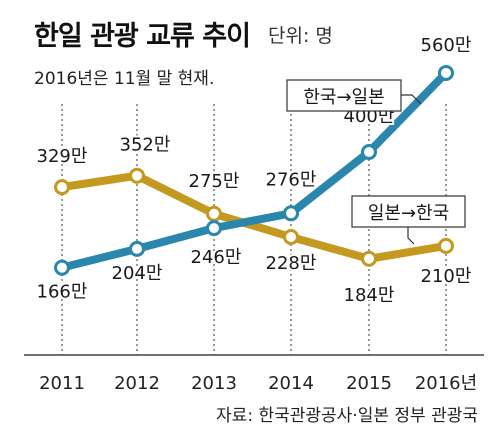 Image resolution: width=500 pixels, height=432 pixels. What do you see at coordinates (62, 383) in the screenshot?
I see `x-tick-label: 2011` at bounding box center [62, 383].